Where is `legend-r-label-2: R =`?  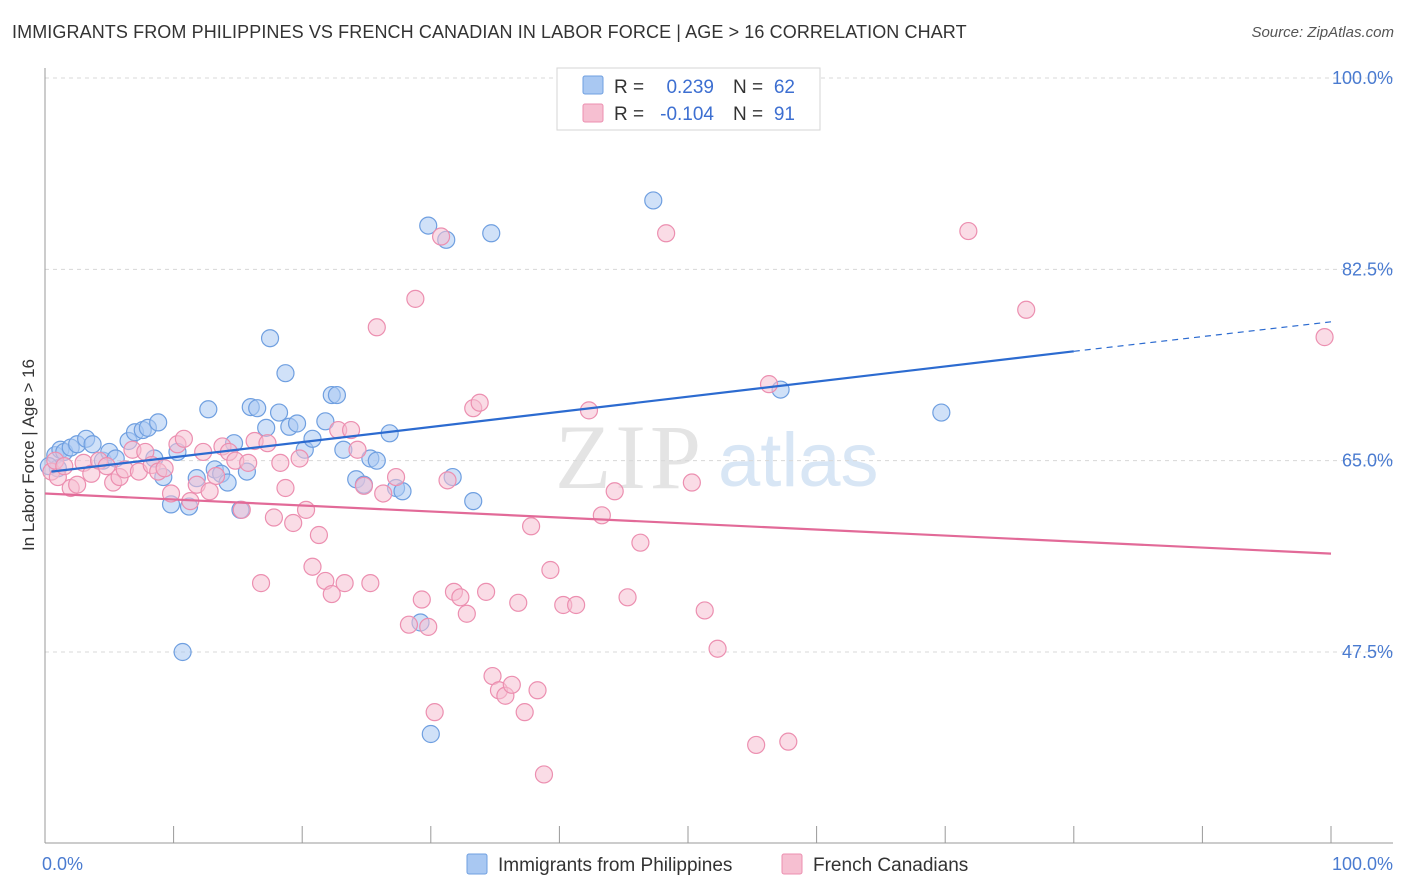 legend-r-label-2: R = is located at coordinates (629, 114).